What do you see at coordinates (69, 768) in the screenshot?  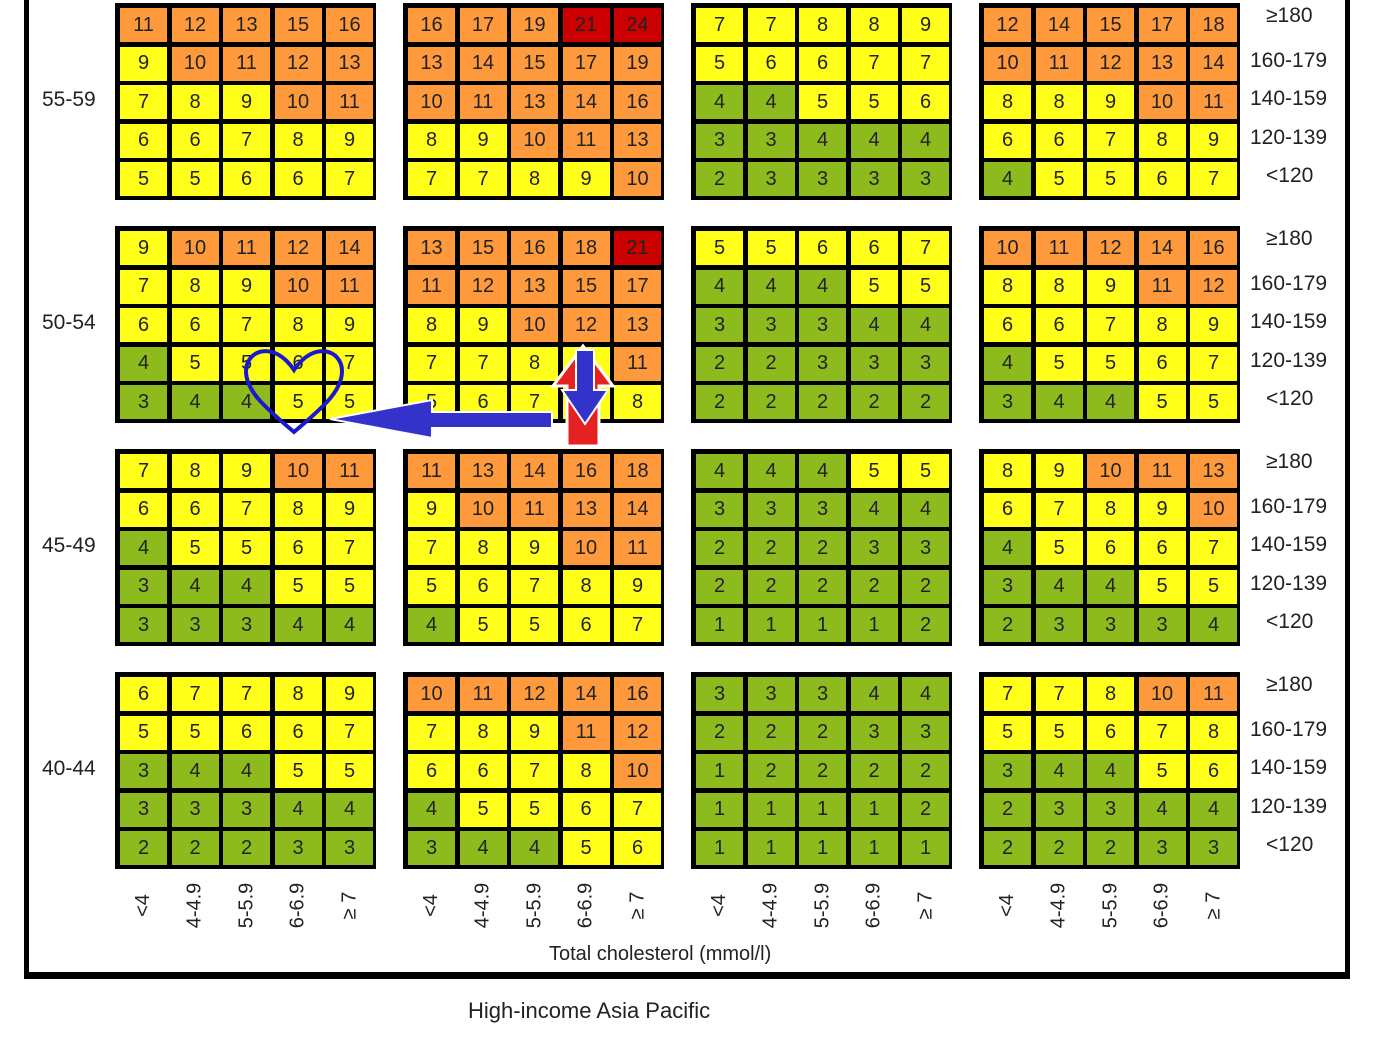 I see `age-group-label: 40-44` at bounding box center [69, 768].